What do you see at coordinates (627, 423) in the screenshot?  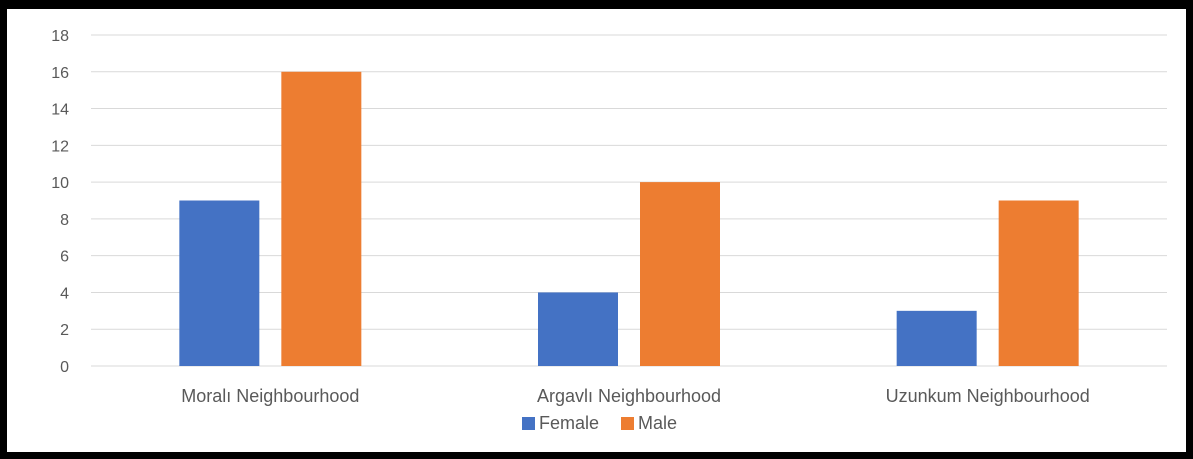 I see `legend-swatch-male` at bounding box center [627, 423].